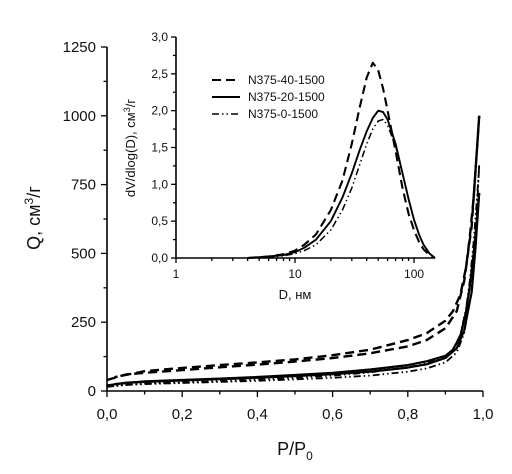 The image size is (512, 474). What do you see at coordinates (107, 414) in the screenshot?
I see `main-x-tick-label: 0,0` at bounding box center [107, 414].